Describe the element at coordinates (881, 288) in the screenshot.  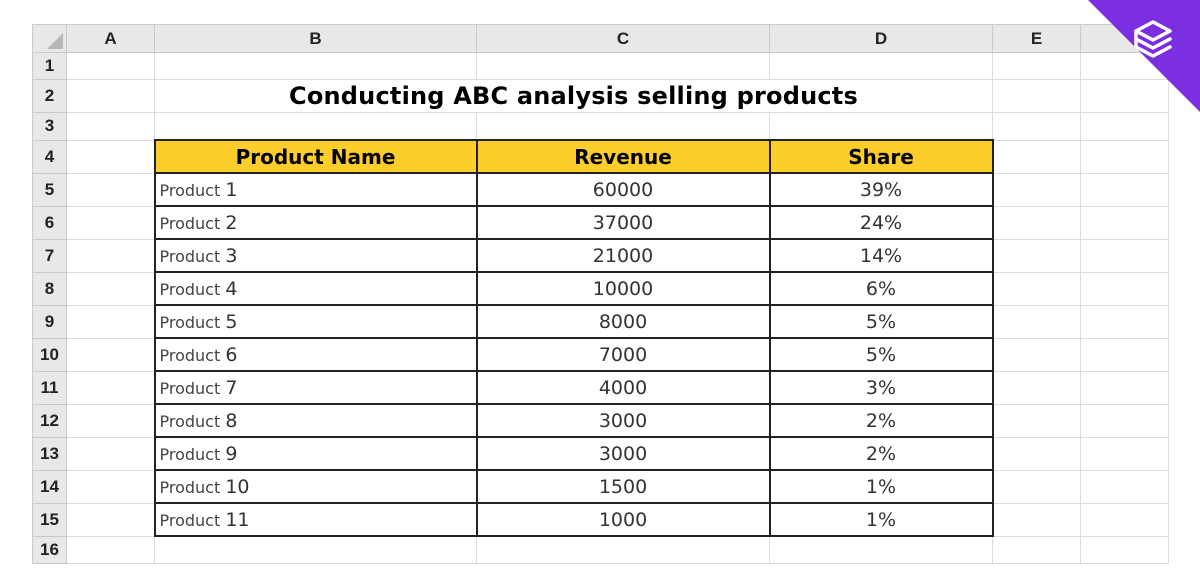
I see `share-cell: 6%` at that location.